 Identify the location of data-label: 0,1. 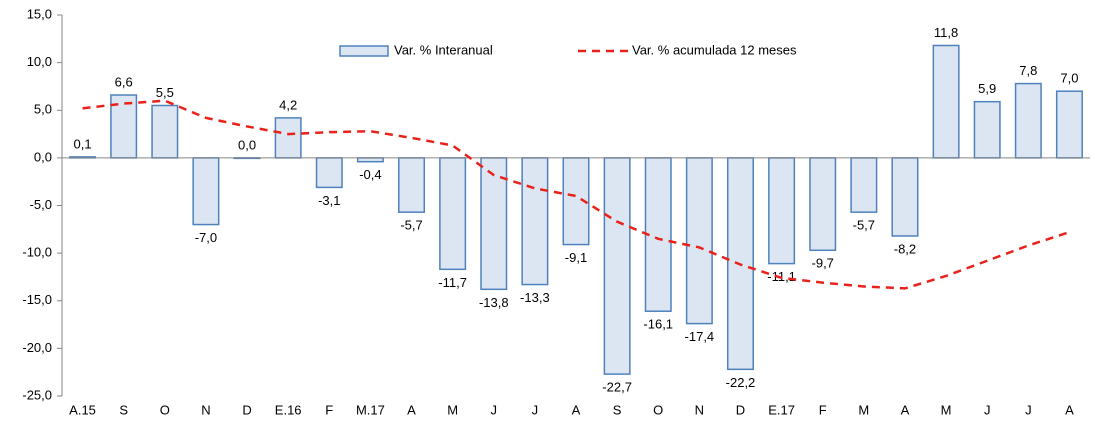
(83, 143).